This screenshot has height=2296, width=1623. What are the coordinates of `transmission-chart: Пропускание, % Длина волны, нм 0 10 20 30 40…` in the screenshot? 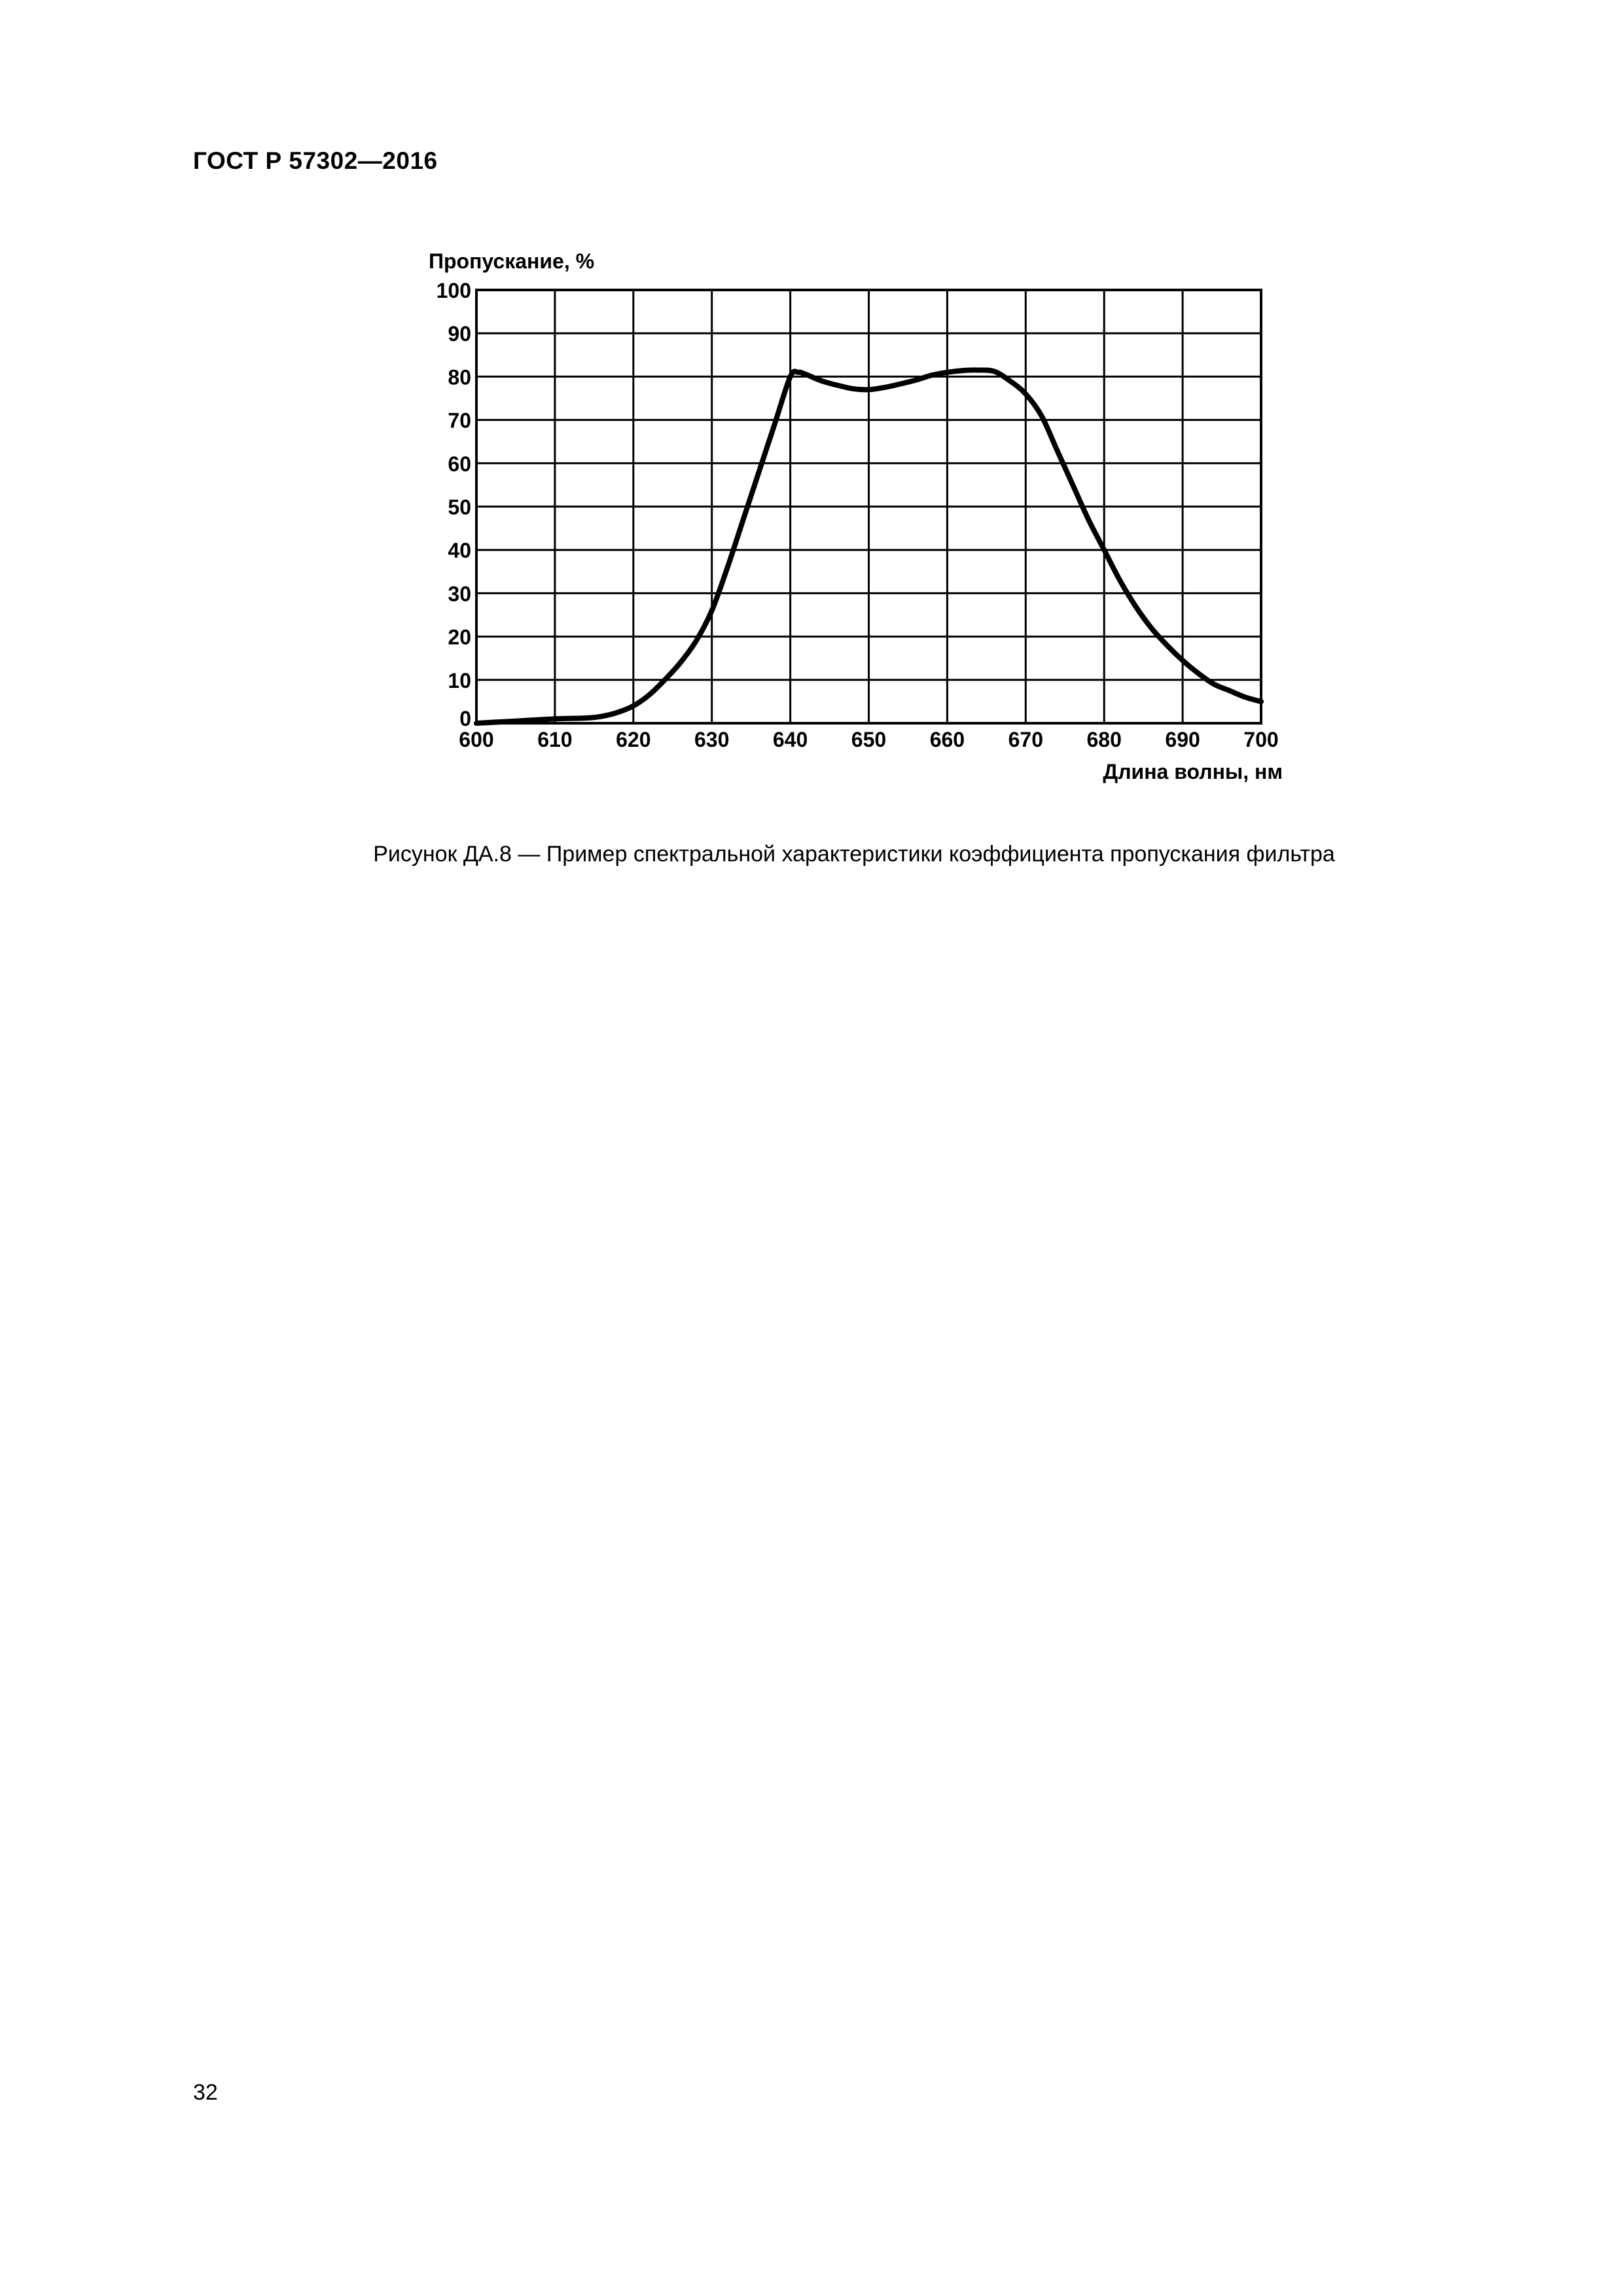 It's located at (856, 516).